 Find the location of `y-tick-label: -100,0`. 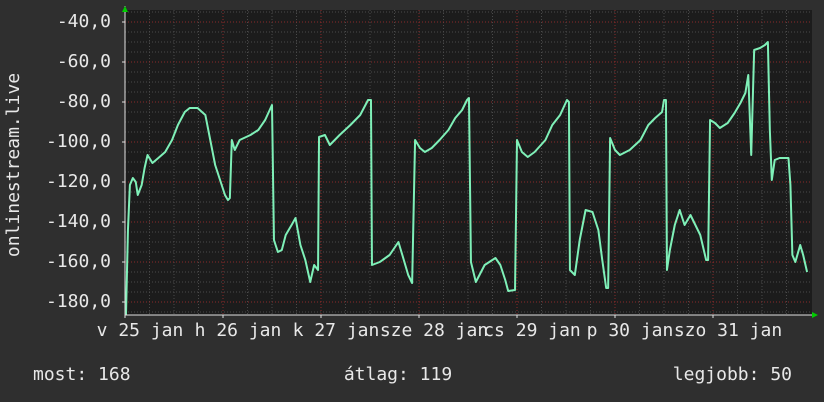

y-tick-label: -100,0 is located at coordinates (78, 141).